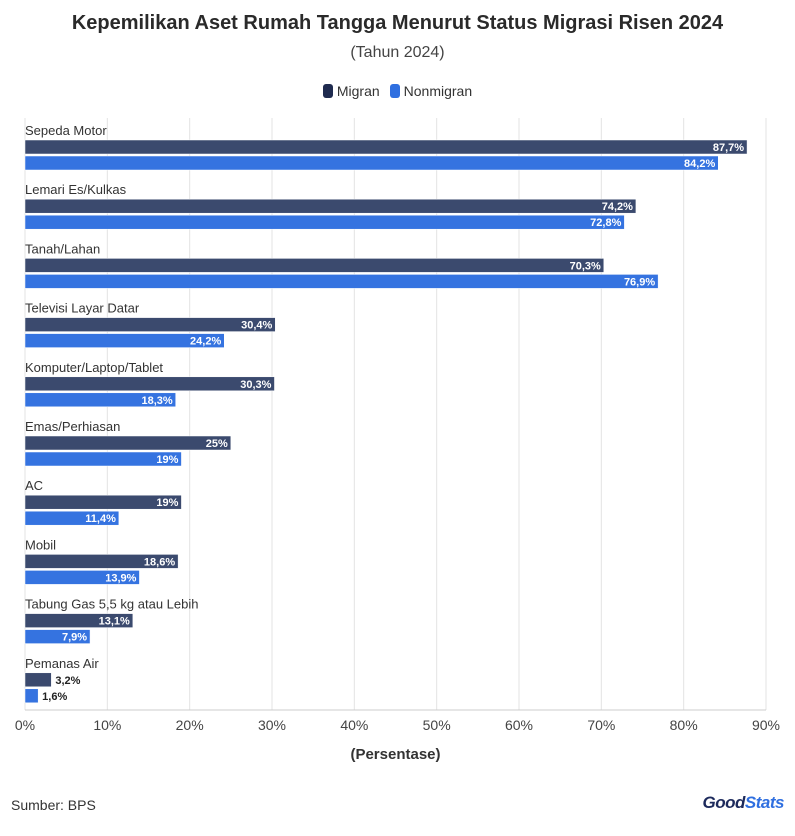 This screenshot has width=795, height=836. What do you see at coordinates (255, 385) in the screenshot?
I see `data-label: 30,3%` at bounding box center [255, 385].